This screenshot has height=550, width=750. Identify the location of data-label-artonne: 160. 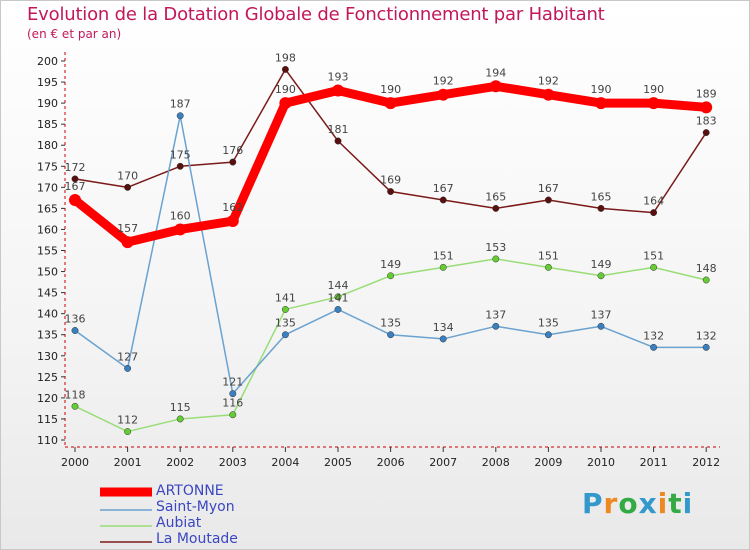
(180, 215).